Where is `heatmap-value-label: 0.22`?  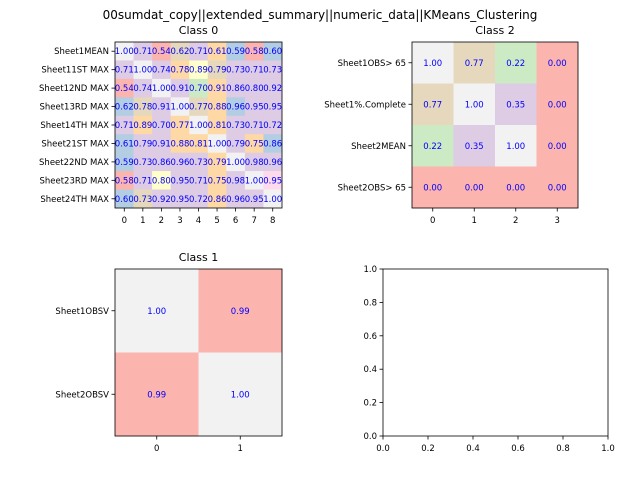 heatmap-value-label: 0.22 is located at coordinates (432, 147).